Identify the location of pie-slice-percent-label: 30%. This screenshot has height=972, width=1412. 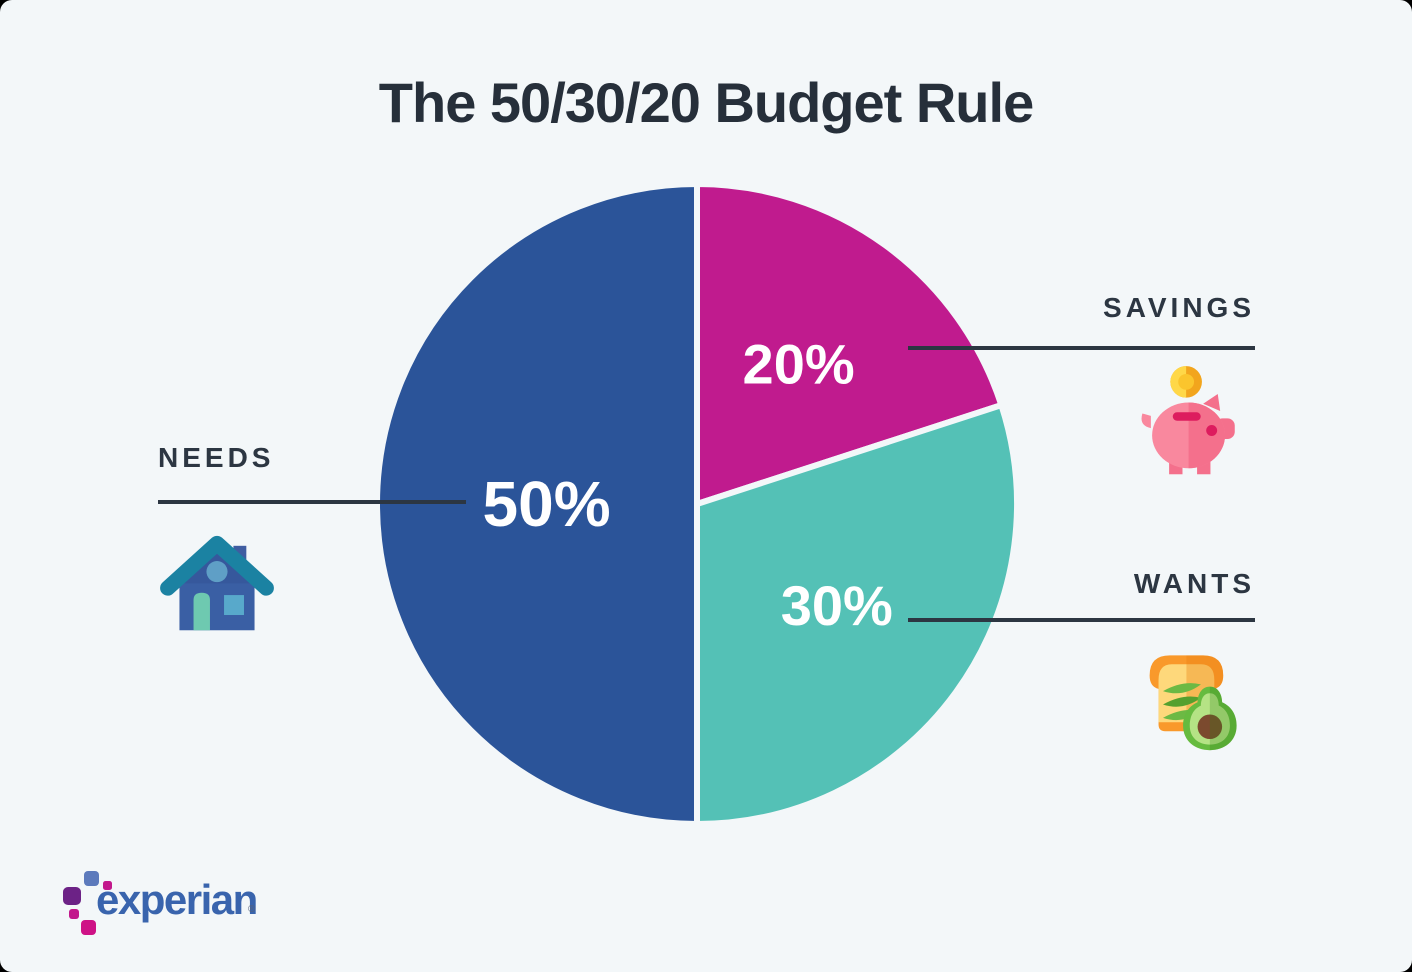
(837, 605).